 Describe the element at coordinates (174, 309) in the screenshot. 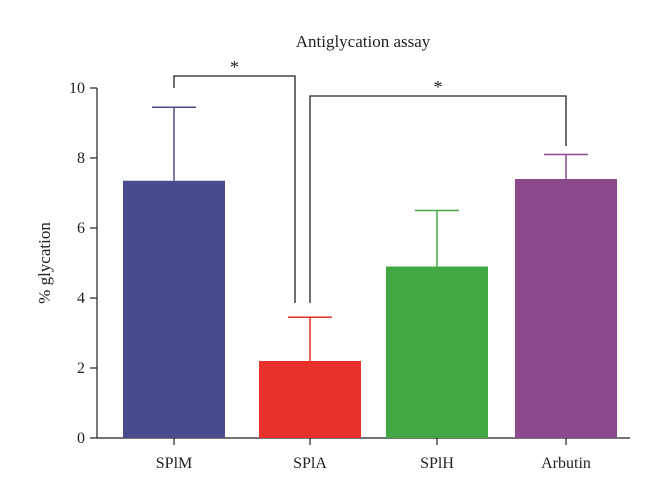

I see `bar-splm` at that location.